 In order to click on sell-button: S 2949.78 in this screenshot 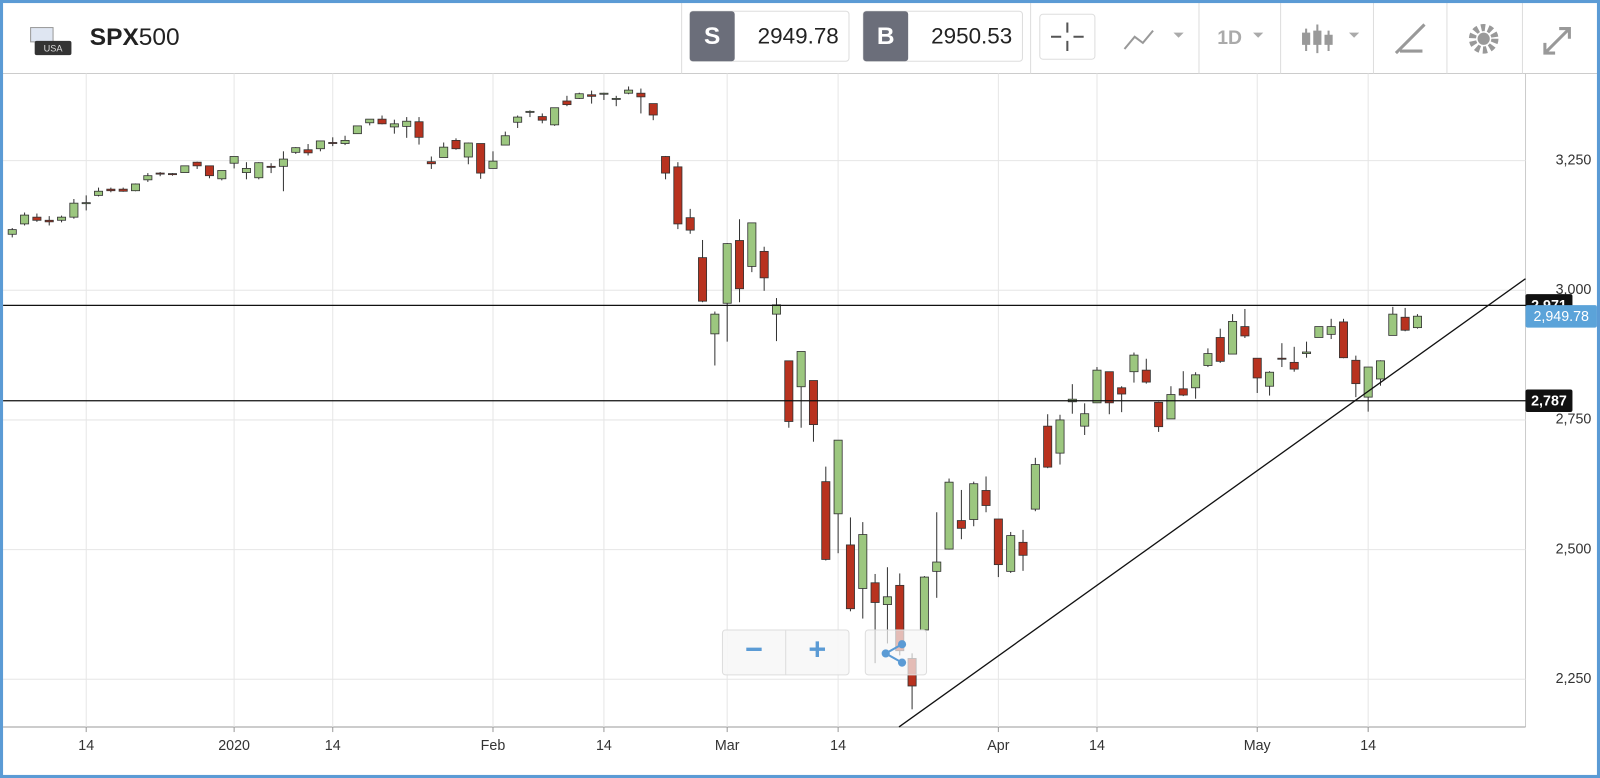, I will do `click(769, 36)`.